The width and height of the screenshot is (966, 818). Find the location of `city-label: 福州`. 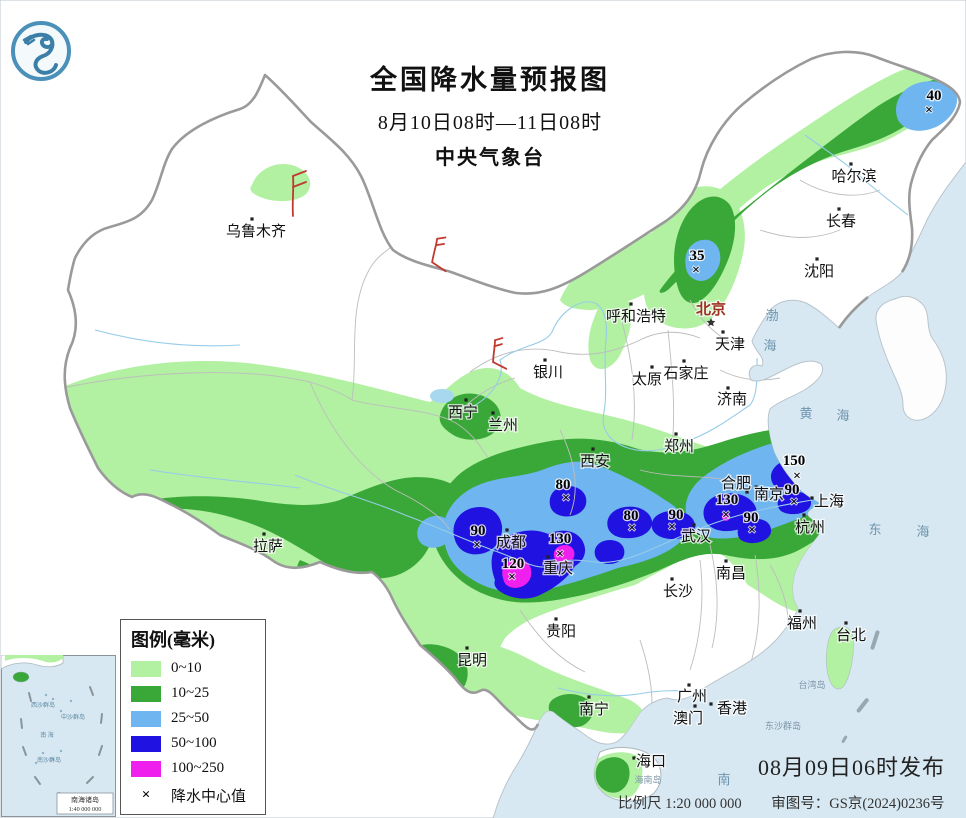

city-label: 福州 is located at coordinates (802, 623).